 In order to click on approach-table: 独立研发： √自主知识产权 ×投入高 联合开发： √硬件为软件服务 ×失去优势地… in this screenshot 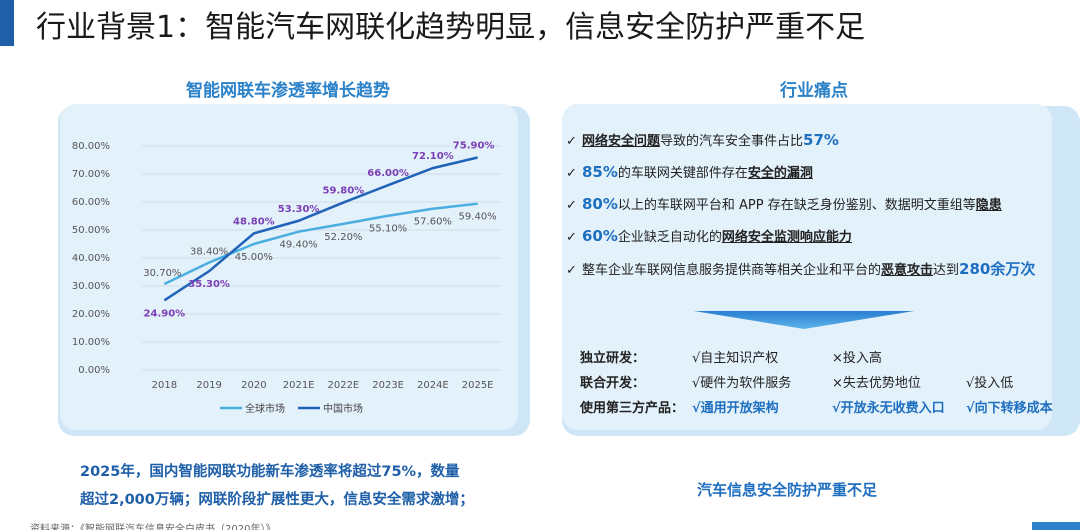, I will do `click(825, 381)`.